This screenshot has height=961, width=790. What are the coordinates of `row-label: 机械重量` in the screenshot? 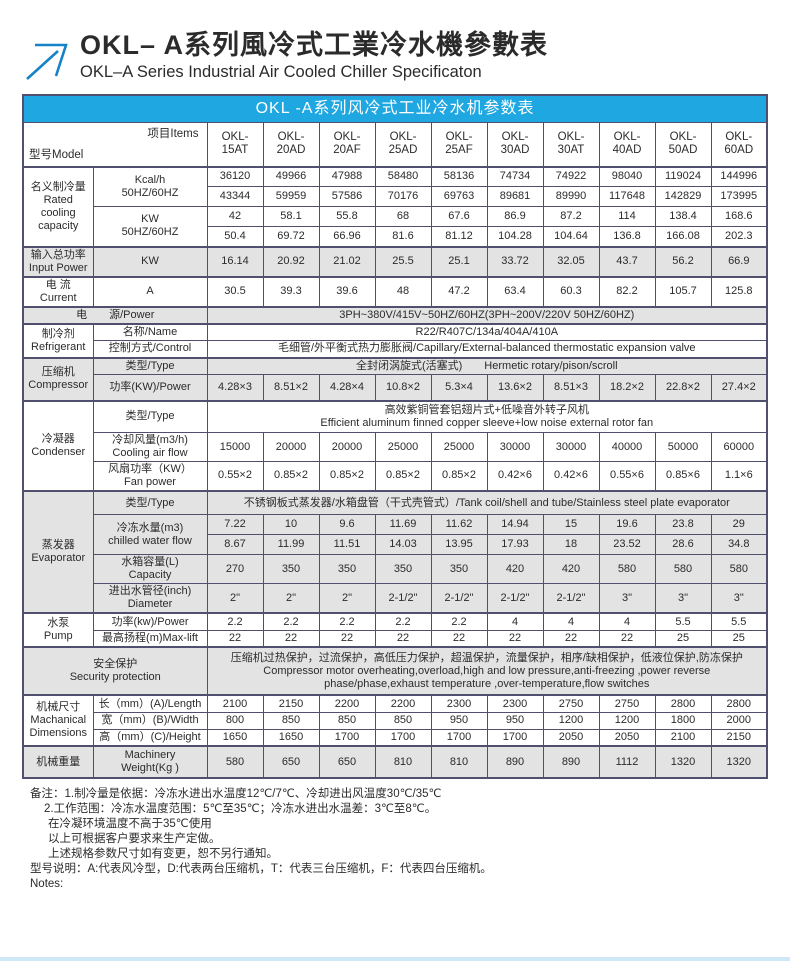 It's located at (58, 762).